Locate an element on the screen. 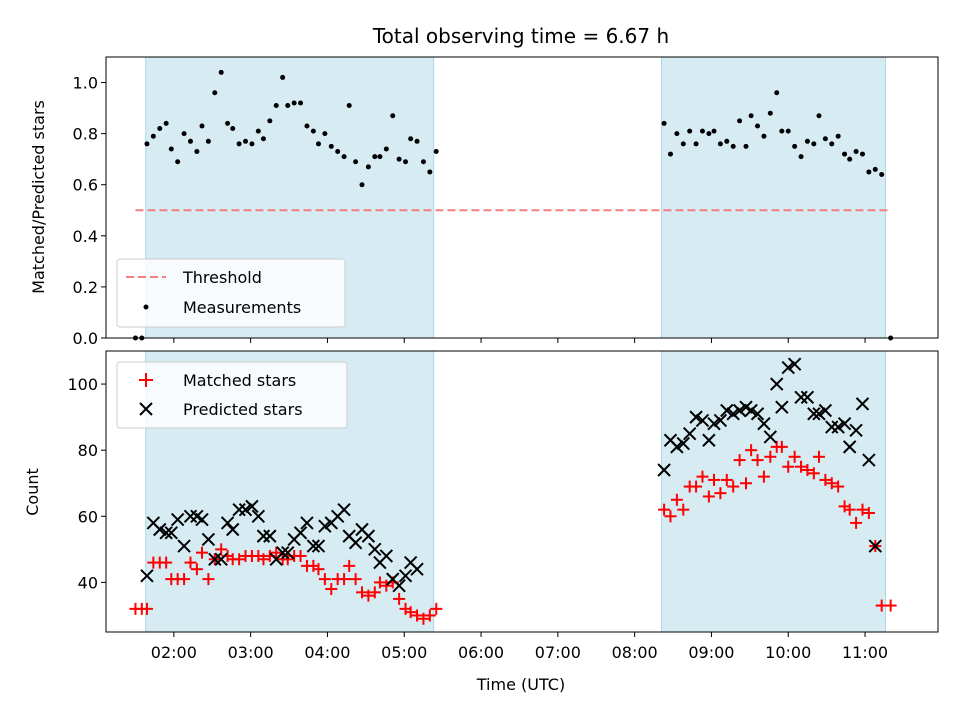 The image size is (960, 720). x-axis-label: Time (UTC) is located at coordinates (520, 684).